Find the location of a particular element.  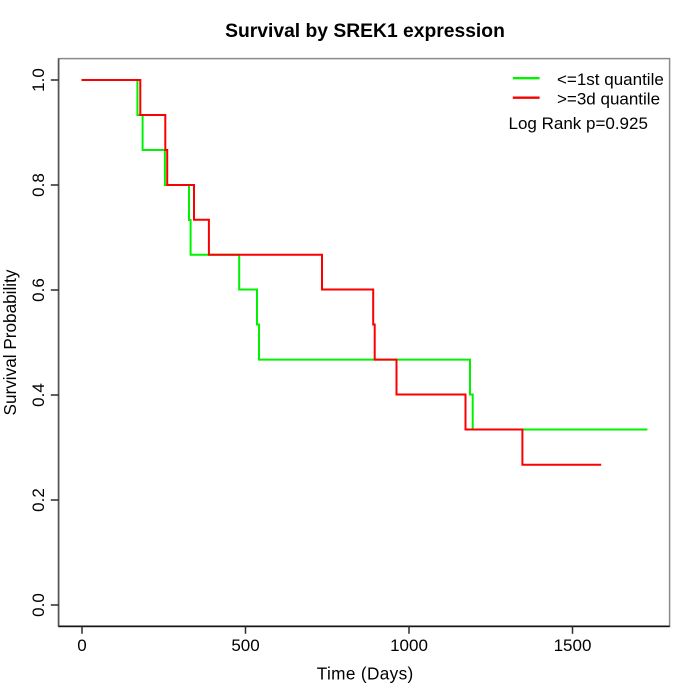

svg-text: Log Rank p=0.925 is located at coordinates (578, 123).